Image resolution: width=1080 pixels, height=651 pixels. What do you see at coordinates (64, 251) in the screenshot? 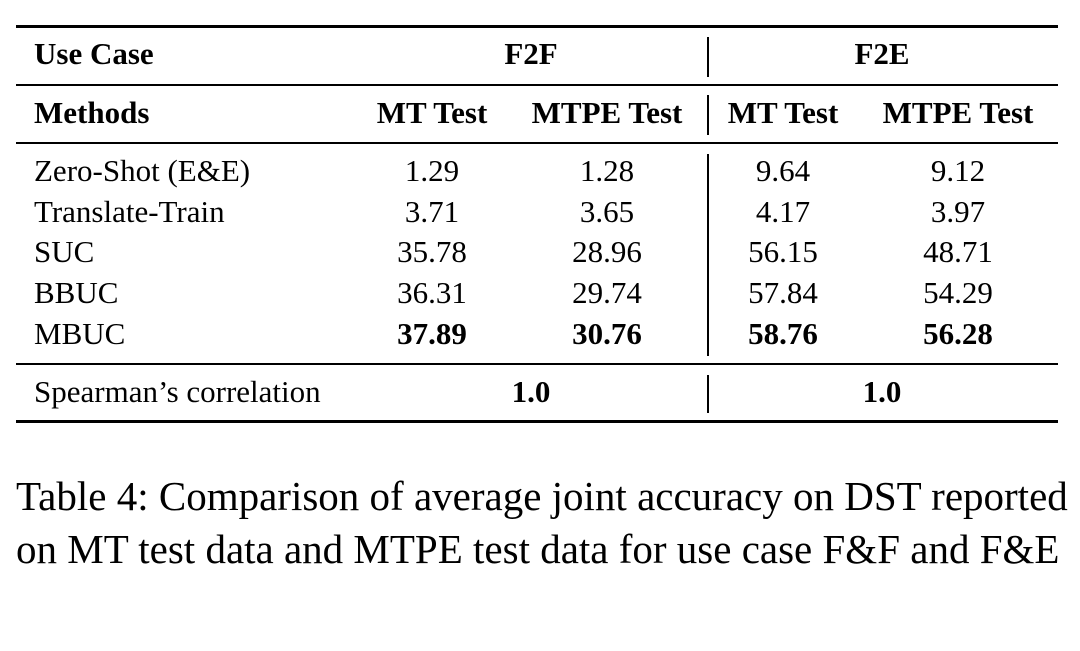
I see `row-method: SUC` at bounding box center [64, 251].